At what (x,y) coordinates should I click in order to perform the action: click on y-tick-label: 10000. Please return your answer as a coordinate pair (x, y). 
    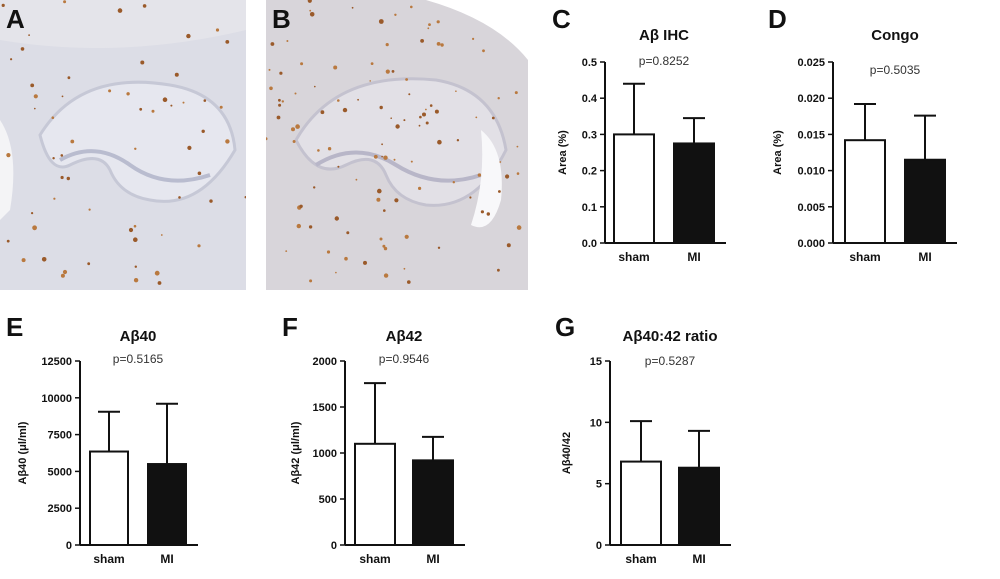
    Looking at the image, I should click on (56, 399).